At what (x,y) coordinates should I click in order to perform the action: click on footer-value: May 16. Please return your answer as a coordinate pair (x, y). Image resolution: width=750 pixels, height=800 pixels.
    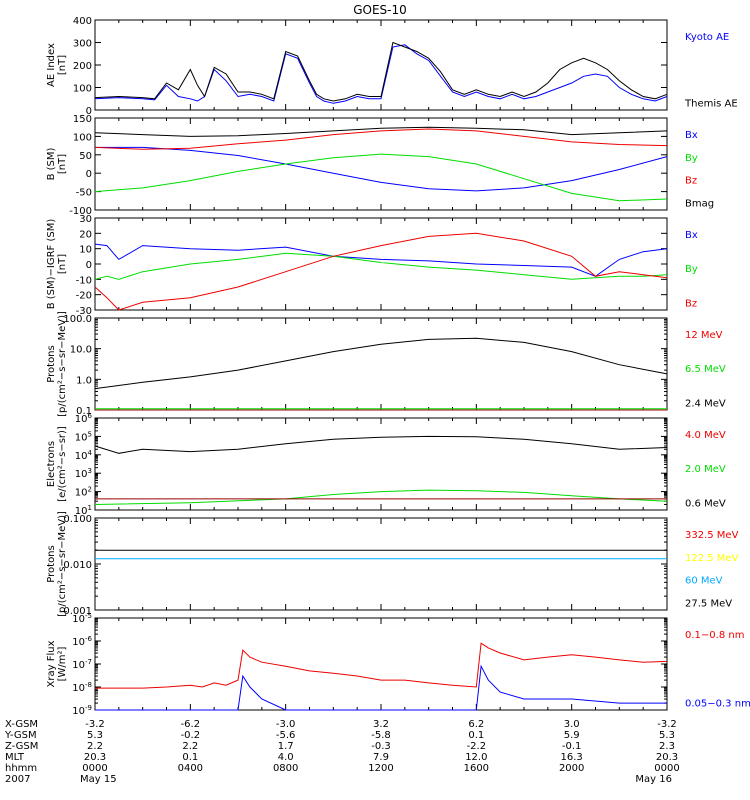
    Looking at the image, I should click on (653, 779).